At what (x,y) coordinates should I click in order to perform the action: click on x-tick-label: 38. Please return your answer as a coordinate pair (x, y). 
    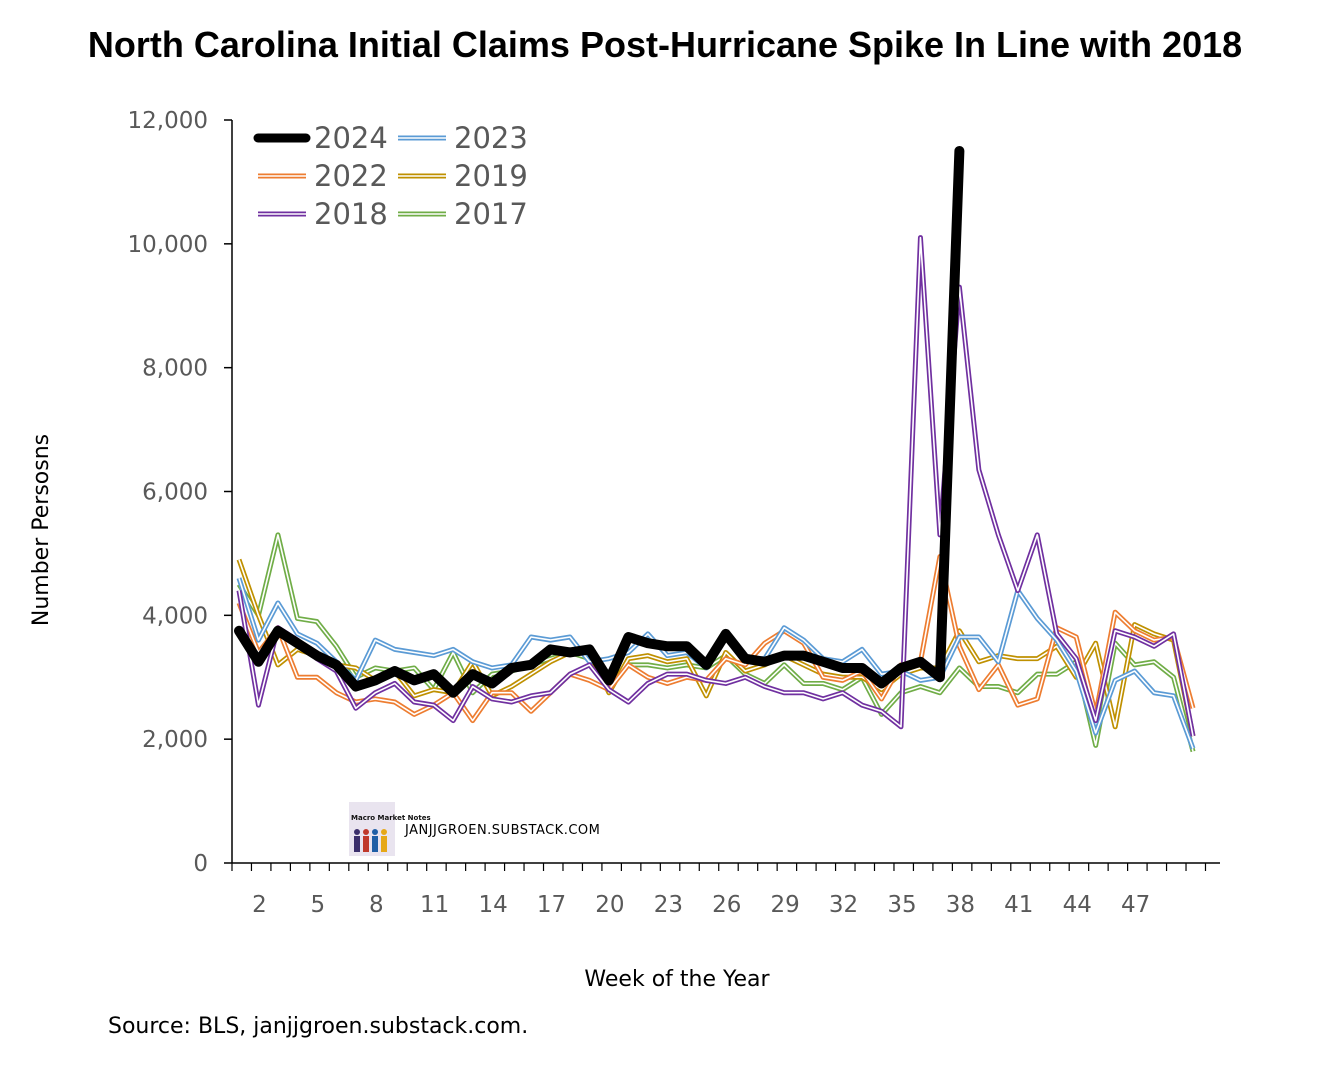
    Looking at the image, I should click on (960, 905).